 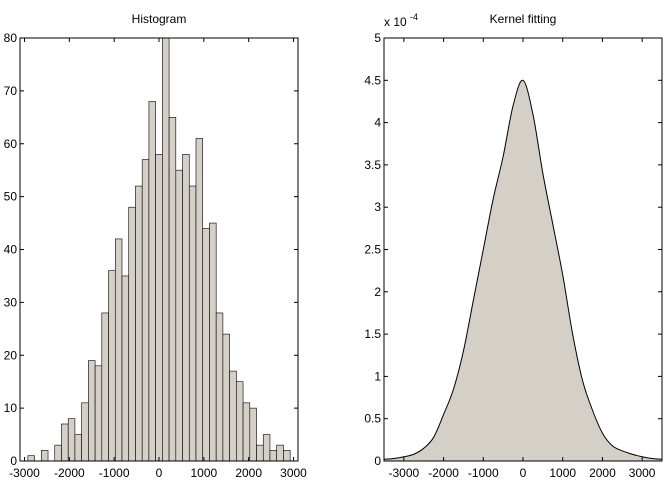 What do you see at coordinates (11, 408) in the screenshot?
I see `histogram-y-tick-label: 10` at bounding box center [11, 408].